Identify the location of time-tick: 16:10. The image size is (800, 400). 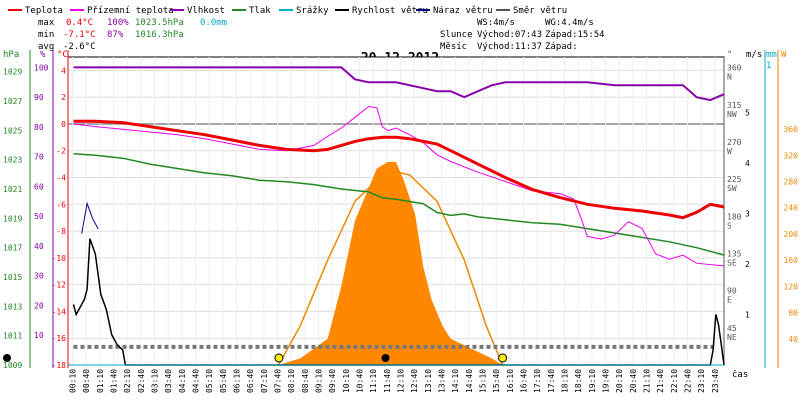
(510, 381).